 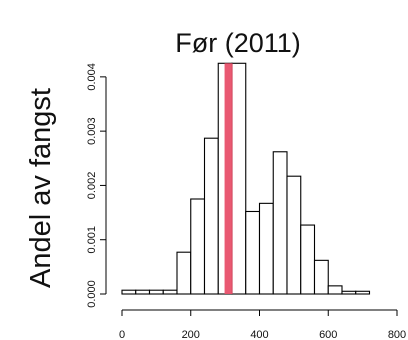 I want to click on chart-title: Før (2011), so click(x=238, y=43).